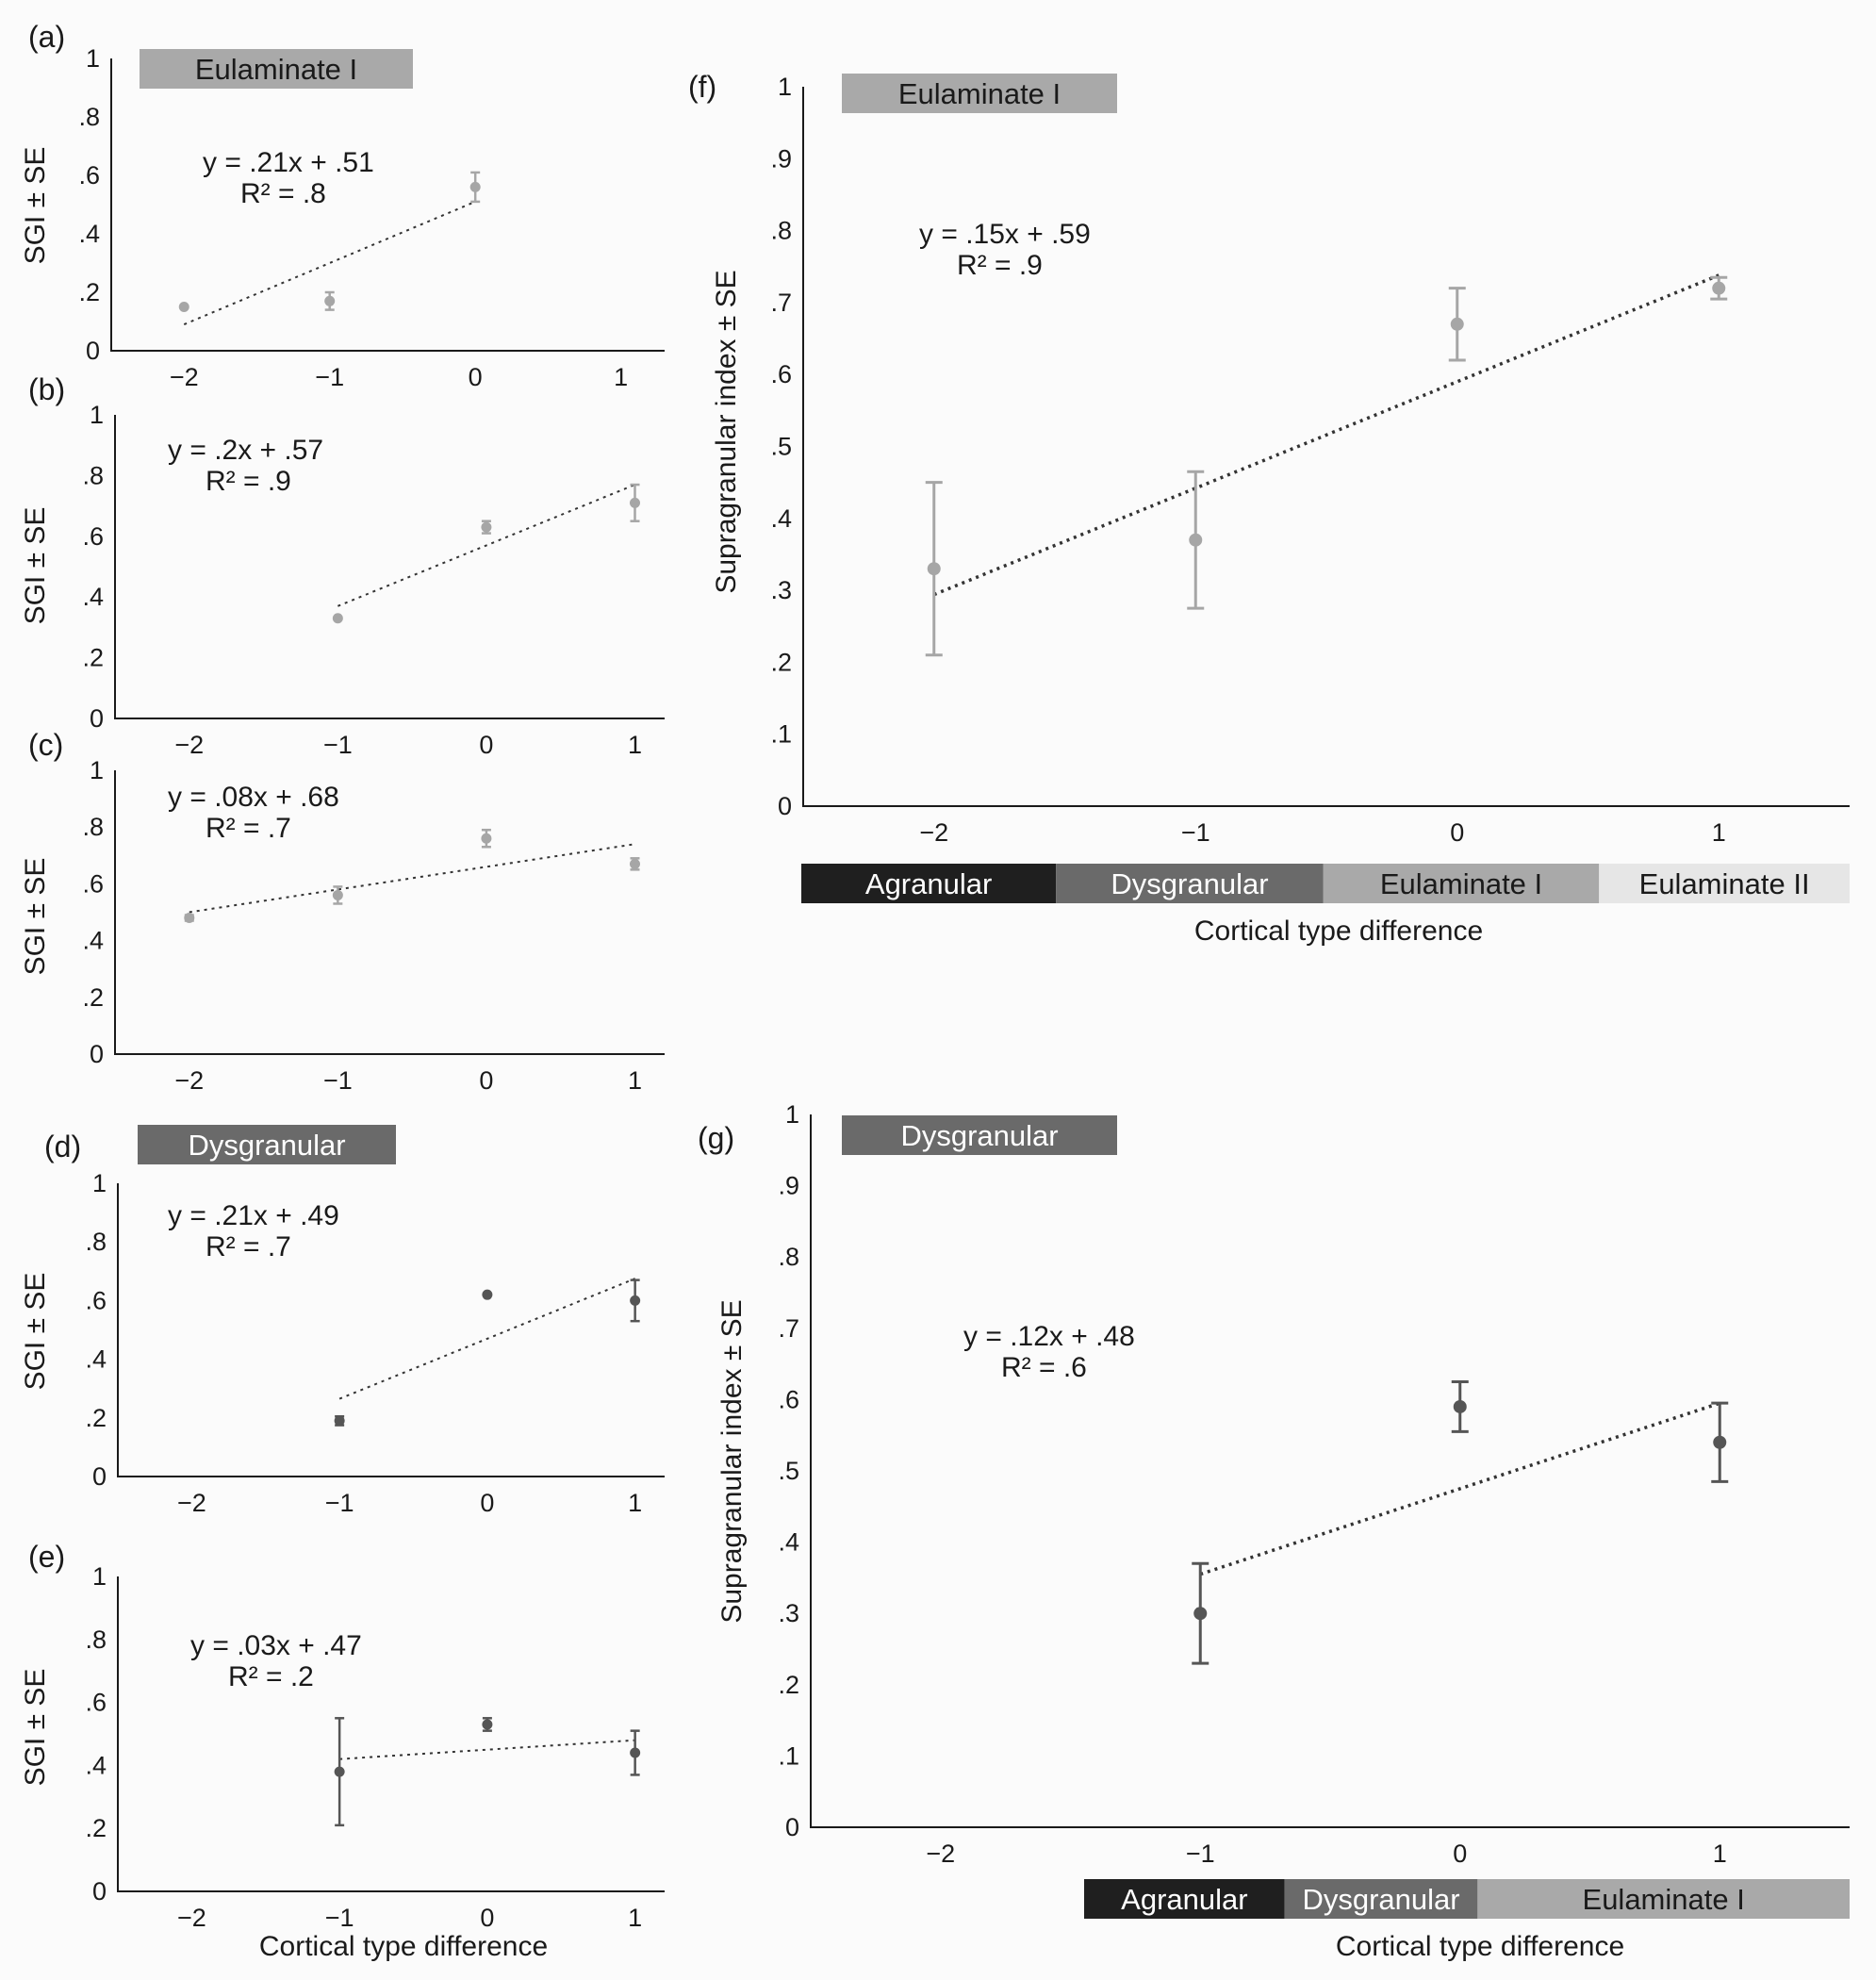 Image resolution: width=1876 pixels, height=1980 pixels. What do you see at coordinates (781, 734) in the screenshot?
I see `panel-f-ytick: .1` at bounding box center [781, 734].